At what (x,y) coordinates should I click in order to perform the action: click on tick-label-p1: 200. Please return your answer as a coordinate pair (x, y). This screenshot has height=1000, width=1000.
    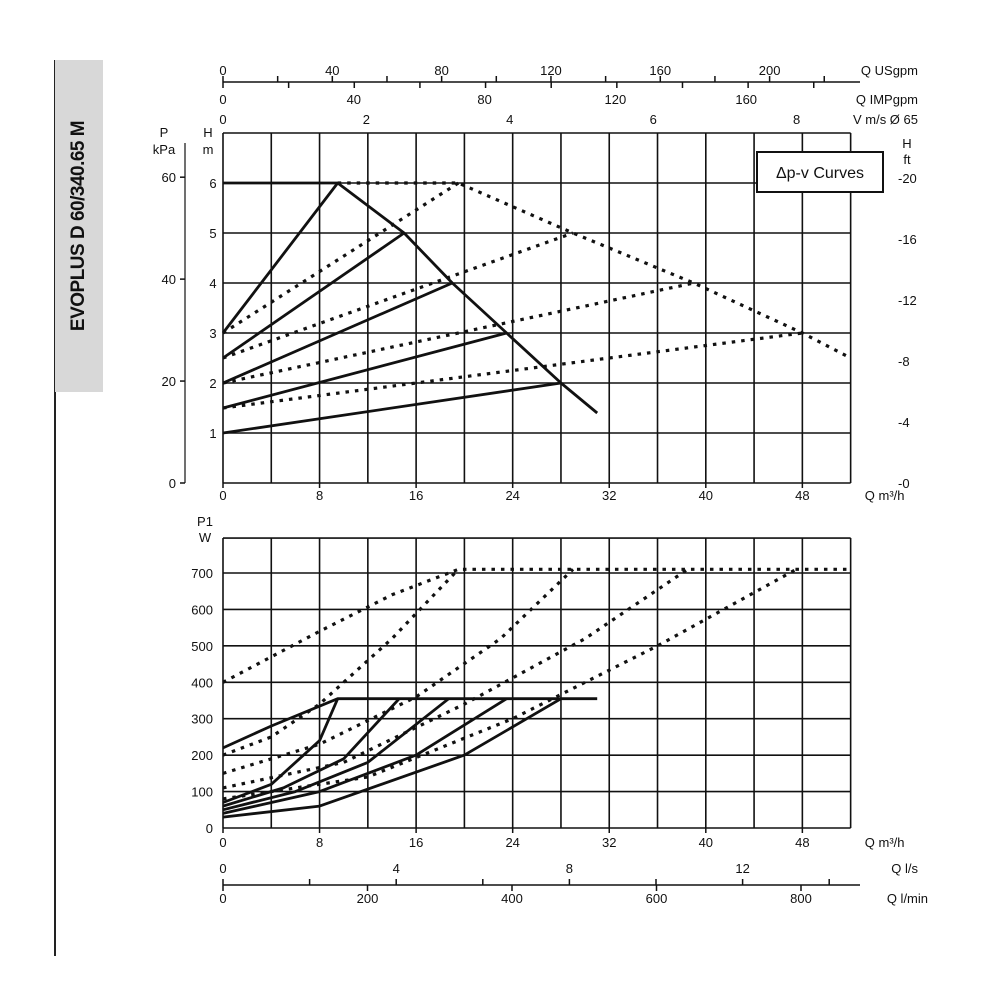
    Looking at the image, I should click on (202, 755).